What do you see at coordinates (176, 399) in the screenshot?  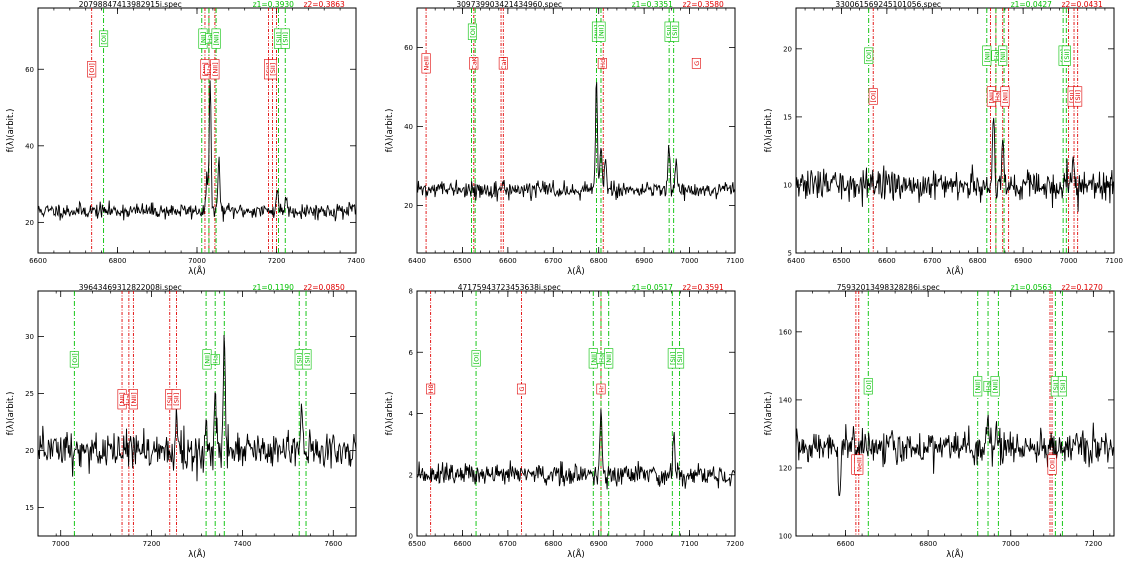 I see `z2-line-label-group: [SII]` at bounding box center [176, 399].